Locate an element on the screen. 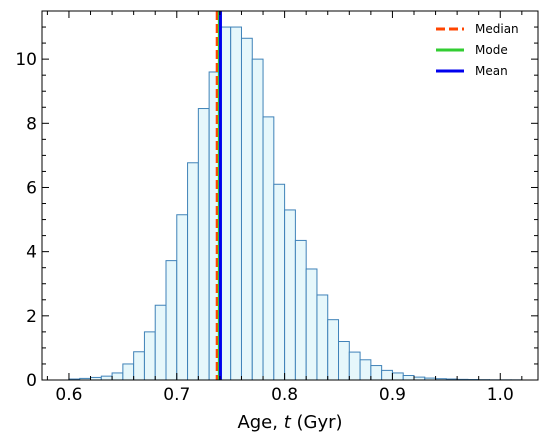 Image resolution: width=547 pixels, height=444 pixels. y-tick-label: 6 is located at coordinates (31, 188).